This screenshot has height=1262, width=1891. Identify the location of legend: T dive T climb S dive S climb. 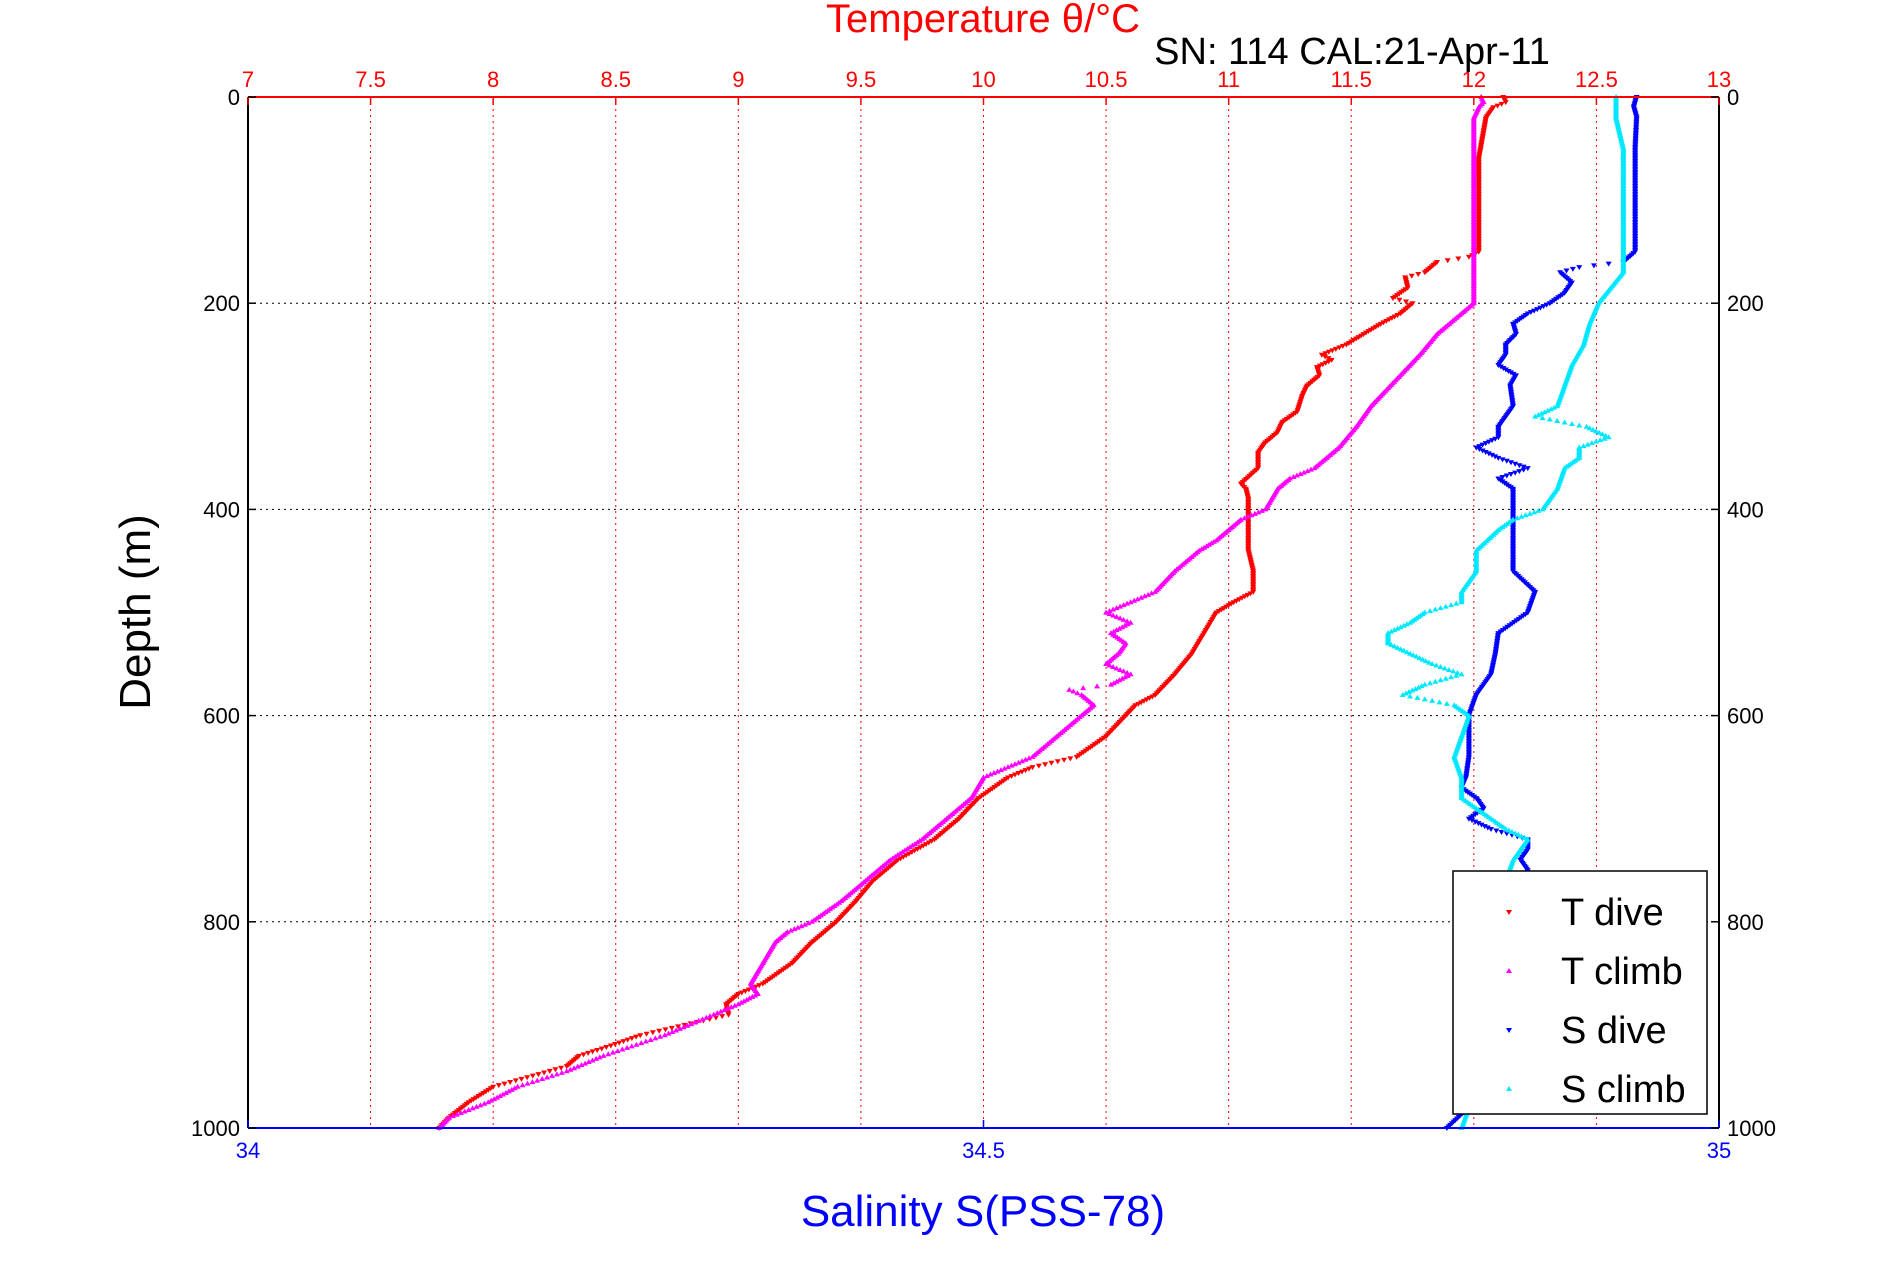
(1580, 992).